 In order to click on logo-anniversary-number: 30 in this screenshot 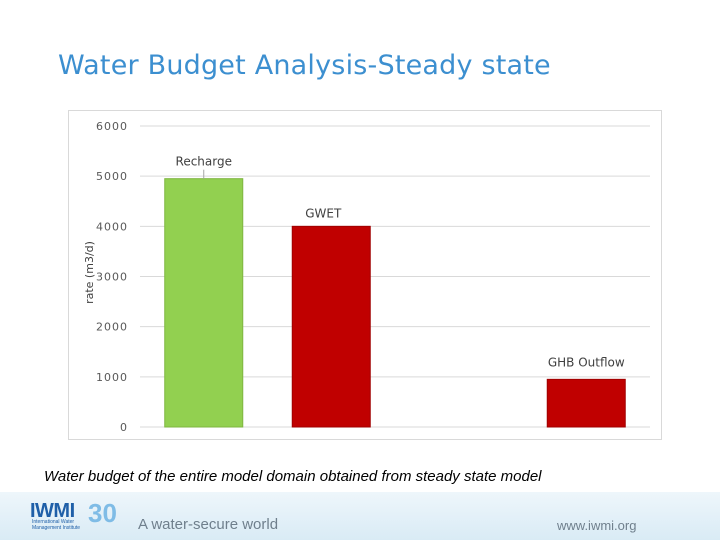, I will do `click(102, 513)`.